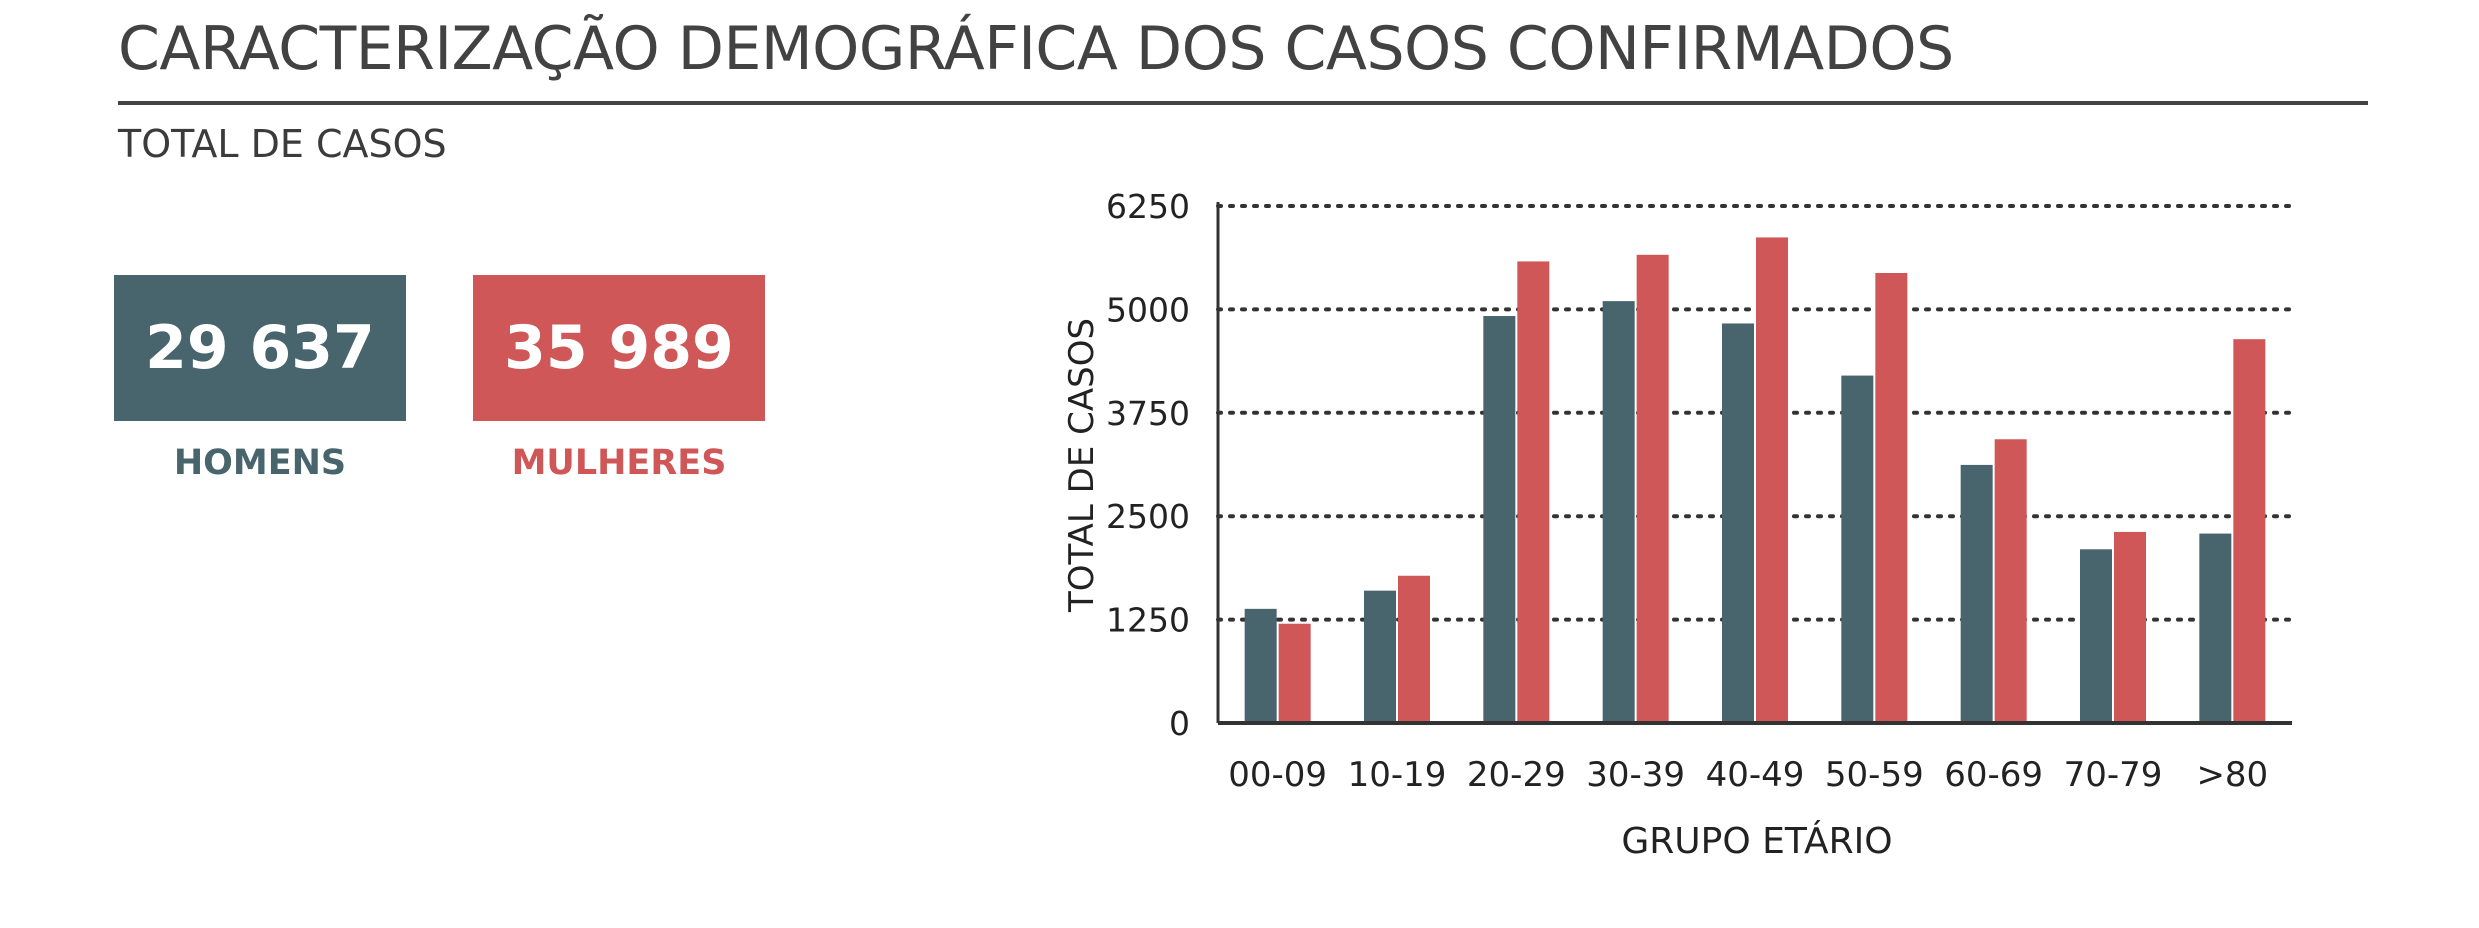 The image size is (2479, 928). What do you see at coordinates (1148, 413) in the screenshot?
I see `y-tick-label: 3750` at bounding box center [1148, 413].